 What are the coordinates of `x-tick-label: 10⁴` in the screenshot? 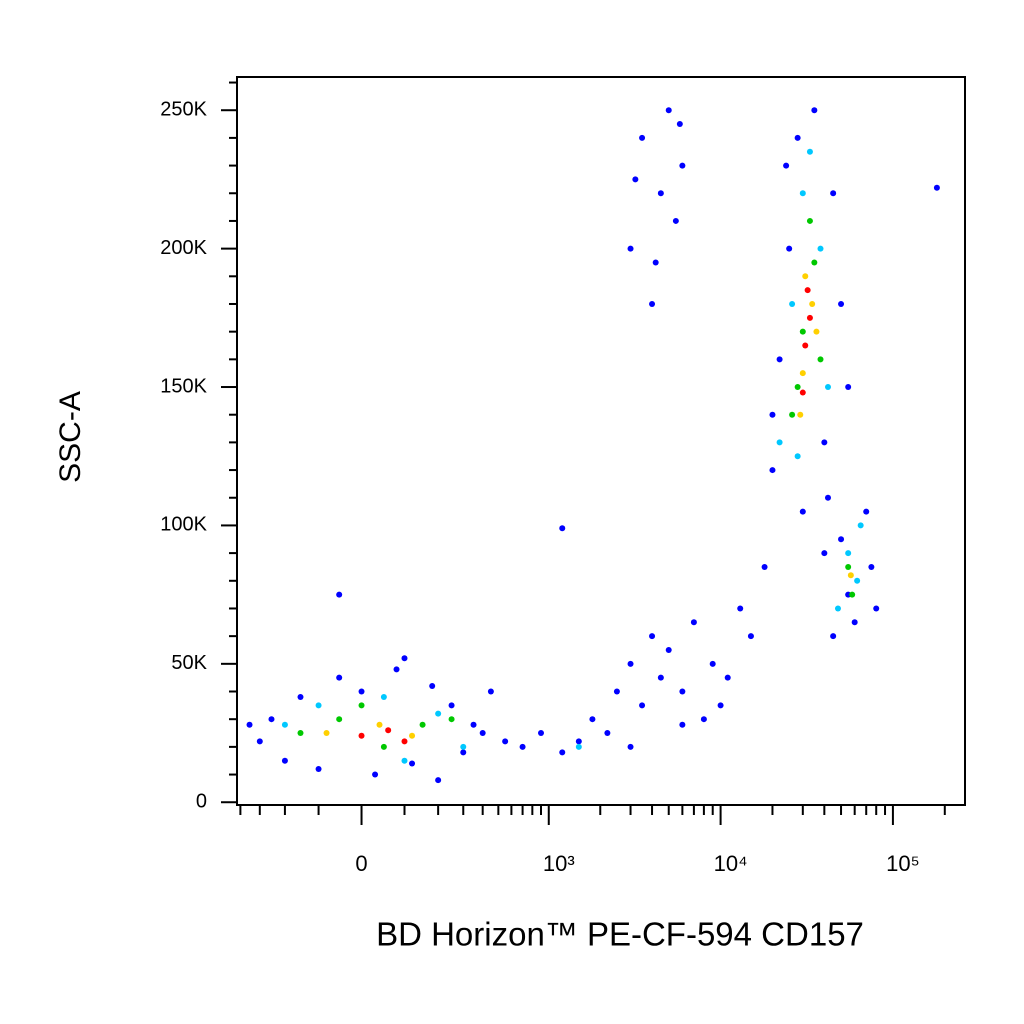 It's located at (731, 863).